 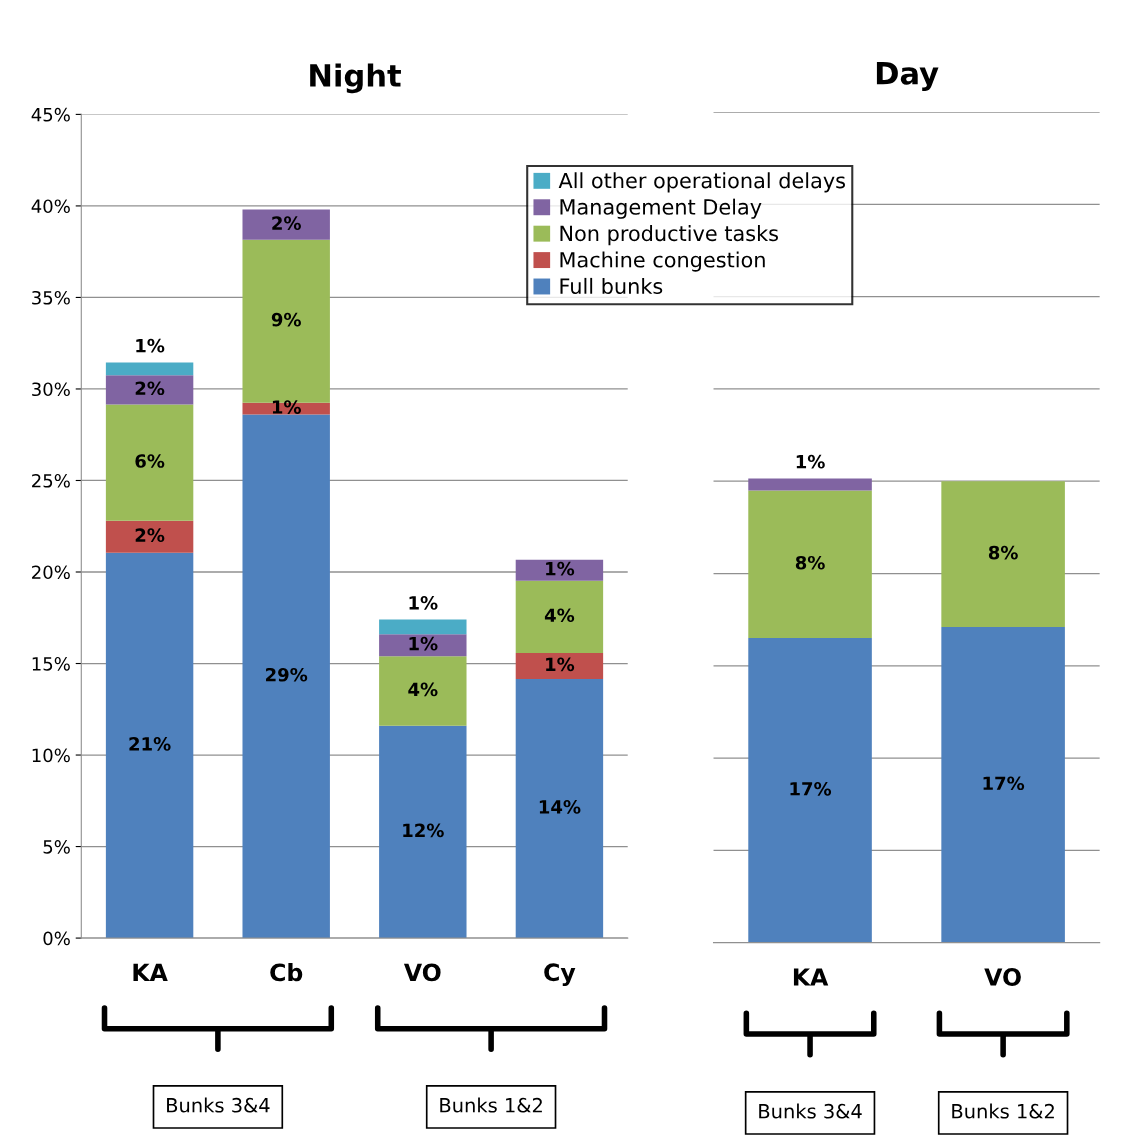 I want to click on legend-label: Full bunks, so click(x=611, y=286).